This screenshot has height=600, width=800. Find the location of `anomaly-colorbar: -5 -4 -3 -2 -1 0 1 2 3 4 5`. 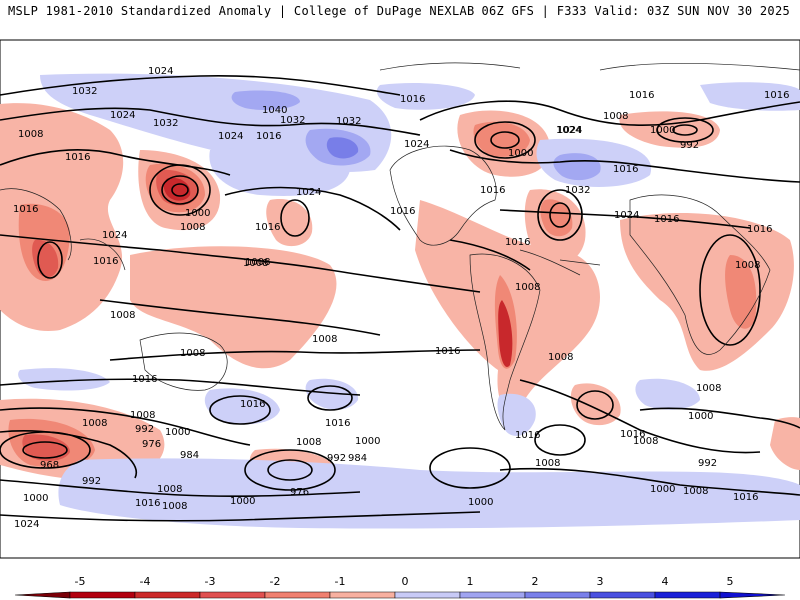

anomaly-colorbar: -5 -4 -3 -2 -1 0 1 2 3 4 5 is located at coordinates (400, 587).